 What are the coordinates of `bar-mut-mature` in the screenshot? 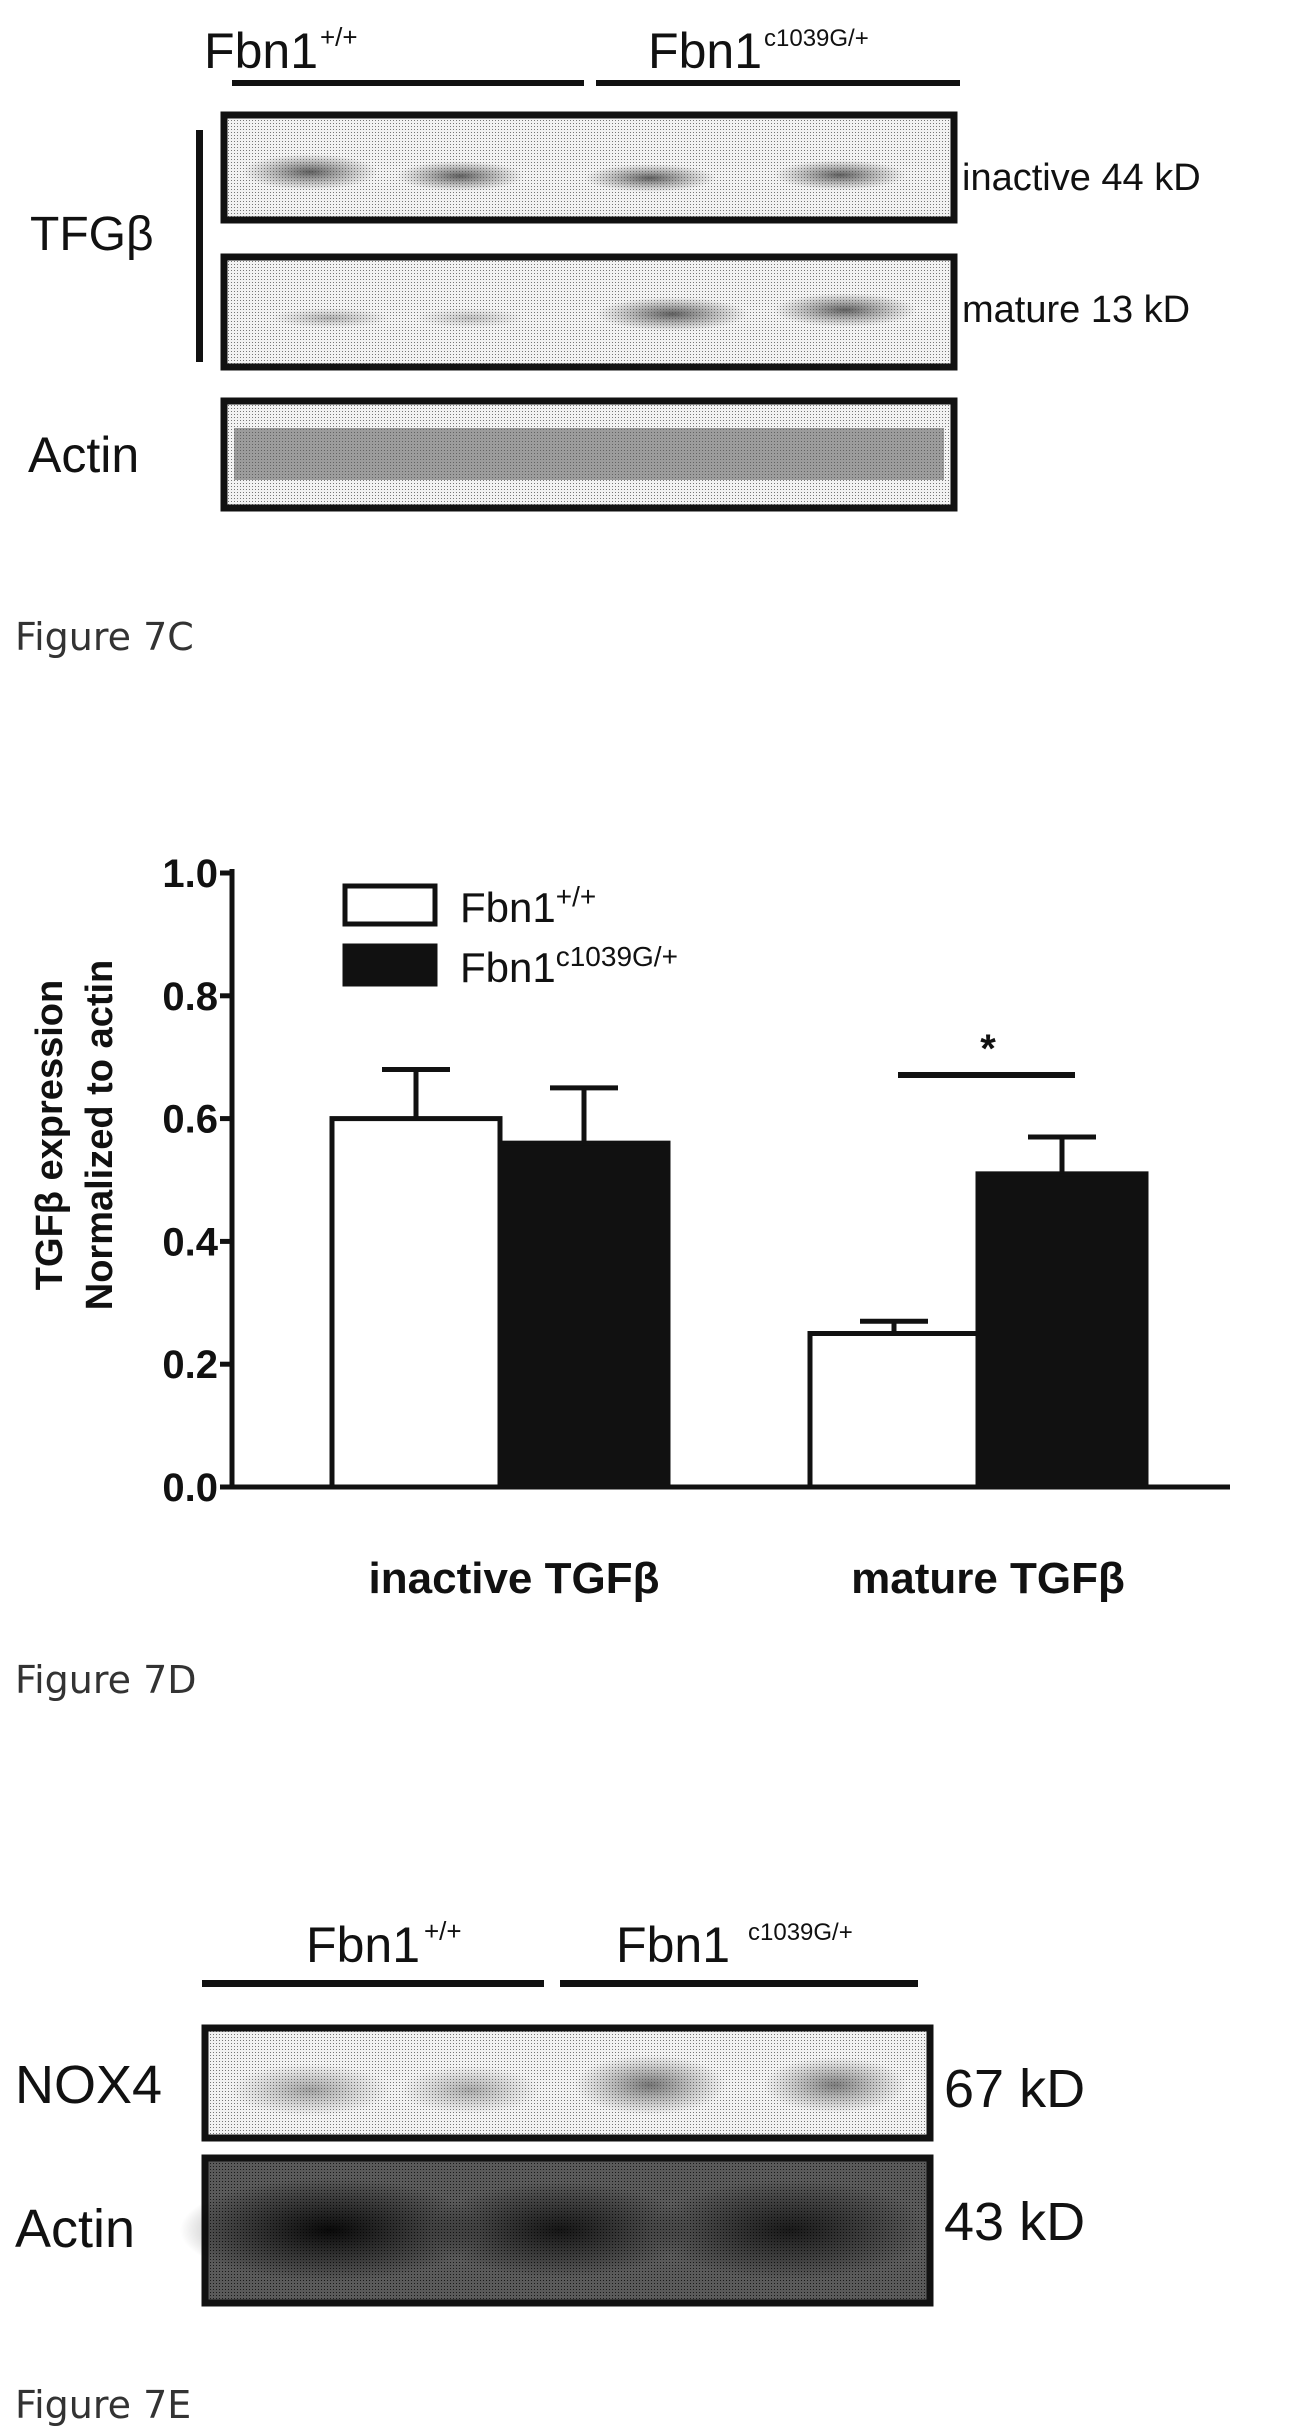 It's located at (1062, 1330).